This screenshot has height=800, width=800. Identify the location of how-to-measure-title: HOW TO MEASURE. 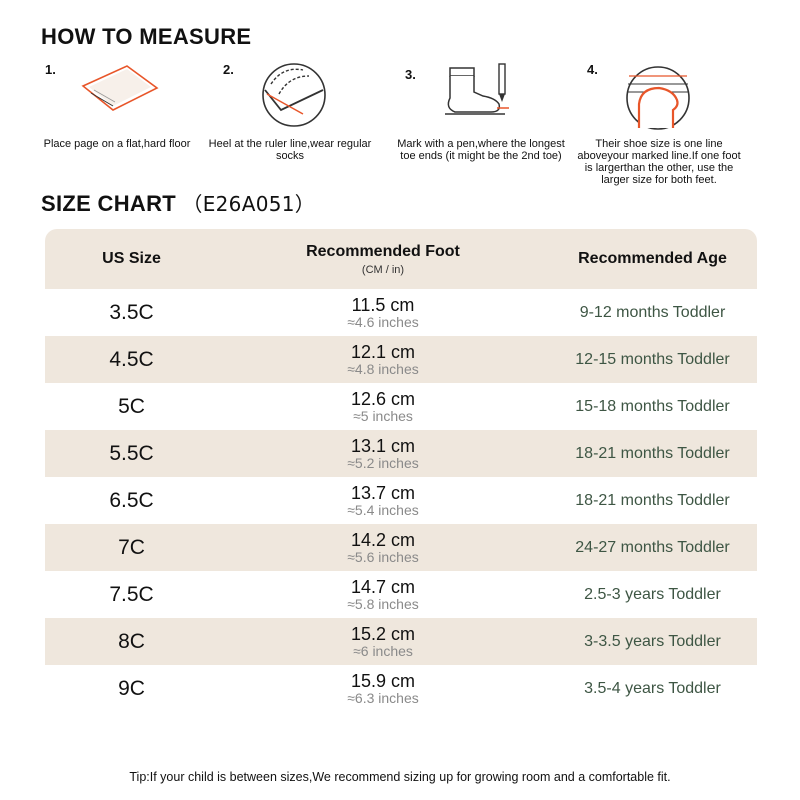
(146, 36).